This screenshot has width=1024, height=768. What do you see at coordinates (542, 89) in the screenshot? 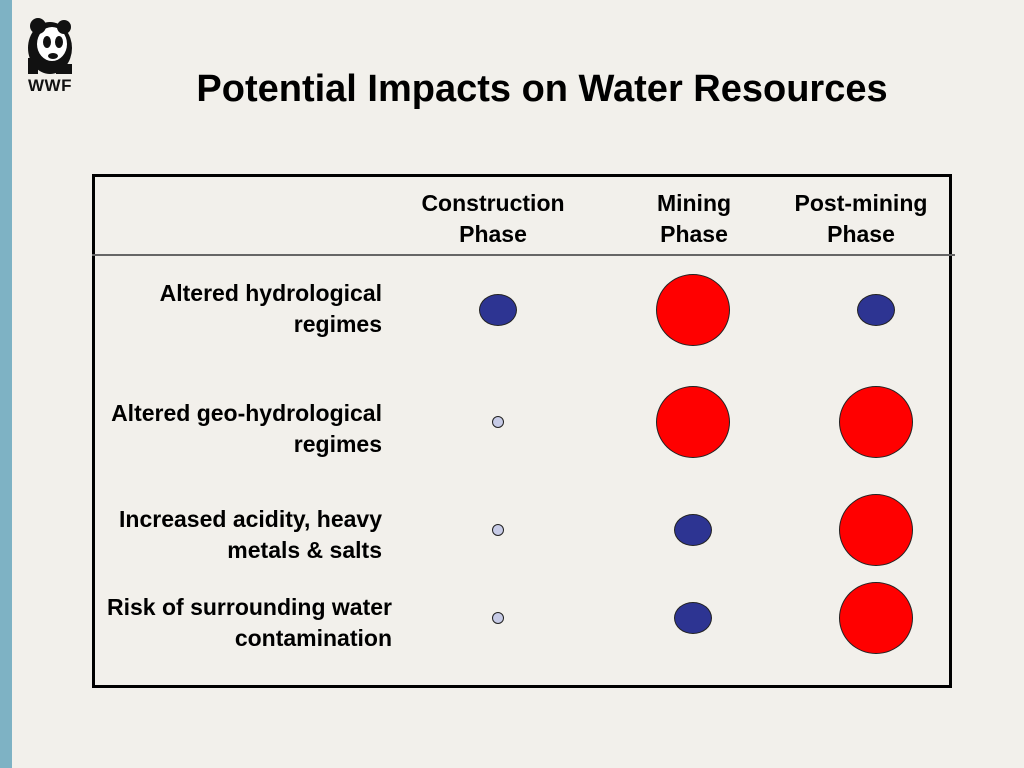
I see `page-title: Potential Impacts on Water Resources` at bounding box center [542, 89].